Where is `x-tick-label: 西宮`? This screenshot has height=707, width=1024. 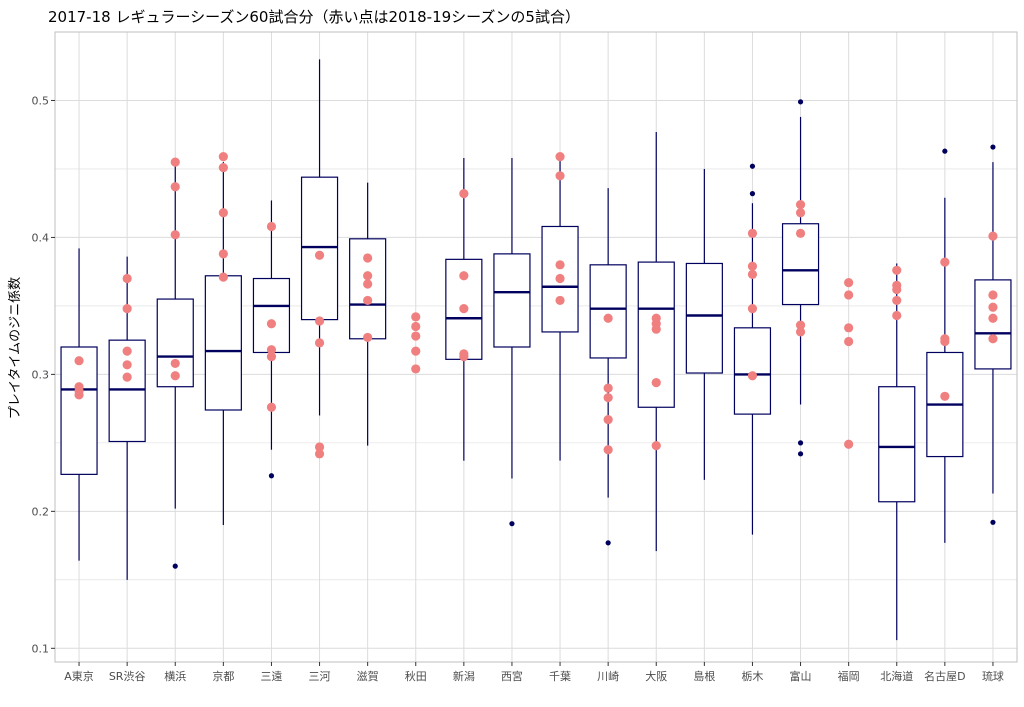
x-tick-label: 西宮 is located at coordinates (512, 676).